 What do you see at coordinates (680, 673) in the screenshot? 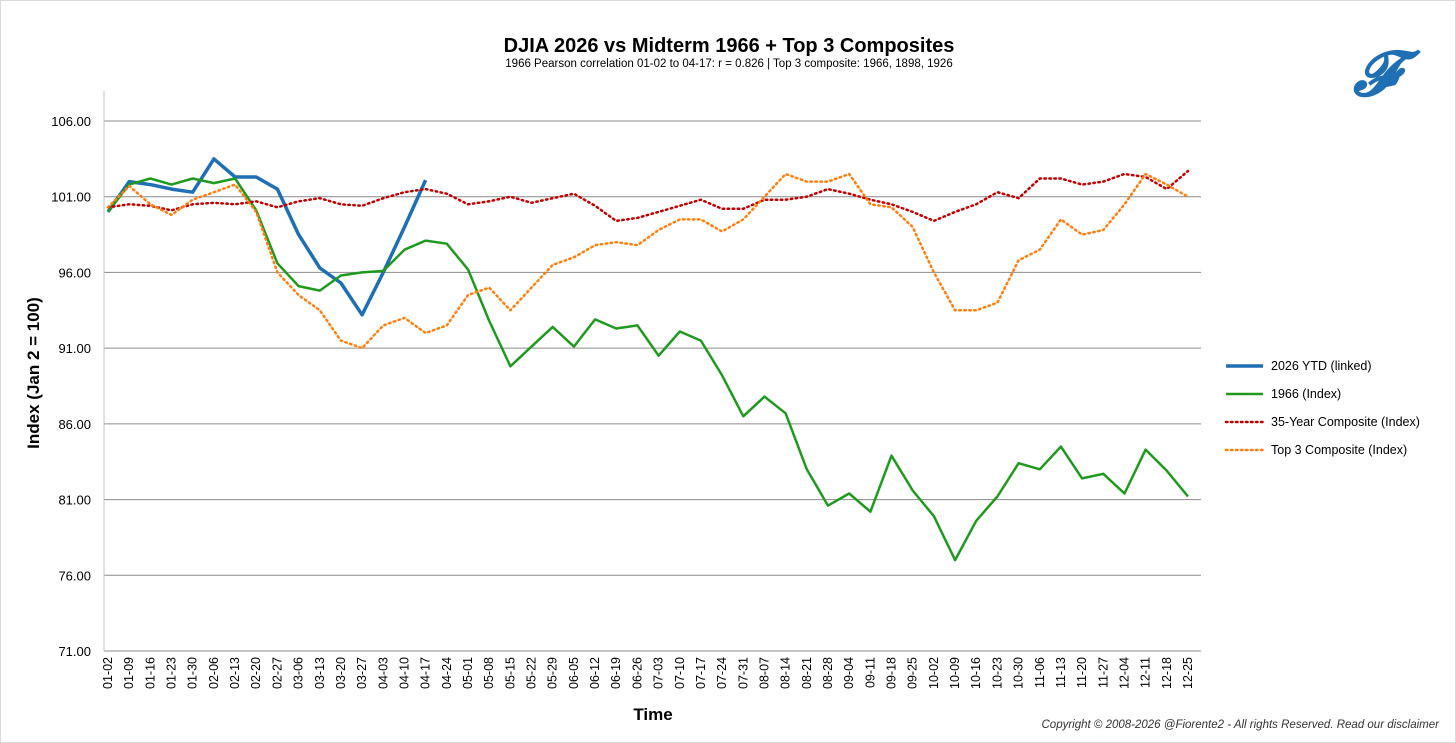
I see `x-tick-label: 07-10` at bounding box center [680, 673].